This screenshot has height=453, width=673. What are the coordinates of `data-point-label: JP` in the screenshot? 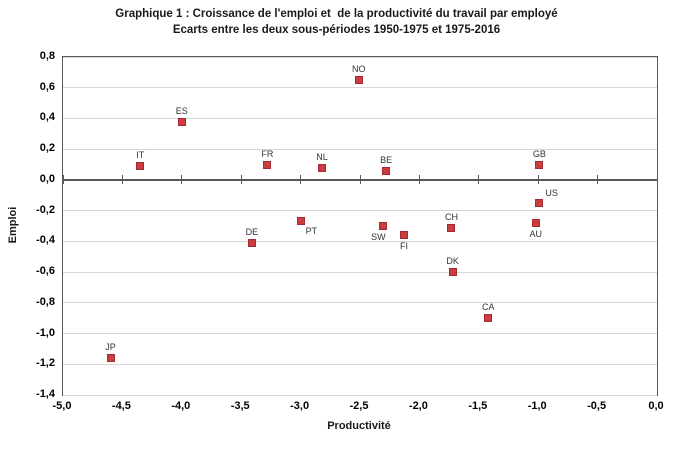 It's located at (110, 347).